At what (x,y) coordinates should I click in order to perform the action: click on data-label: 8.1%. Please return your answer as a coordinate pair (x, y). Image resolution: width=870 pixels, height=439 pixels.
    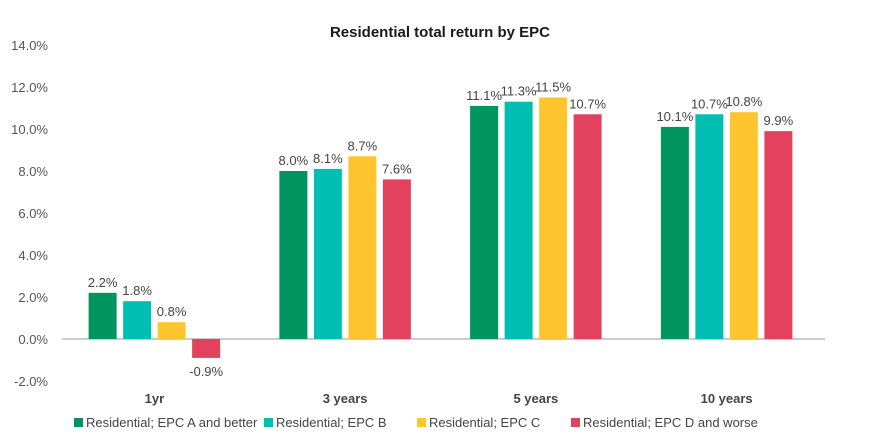
    Looking at the image, I should click on (328, 158).